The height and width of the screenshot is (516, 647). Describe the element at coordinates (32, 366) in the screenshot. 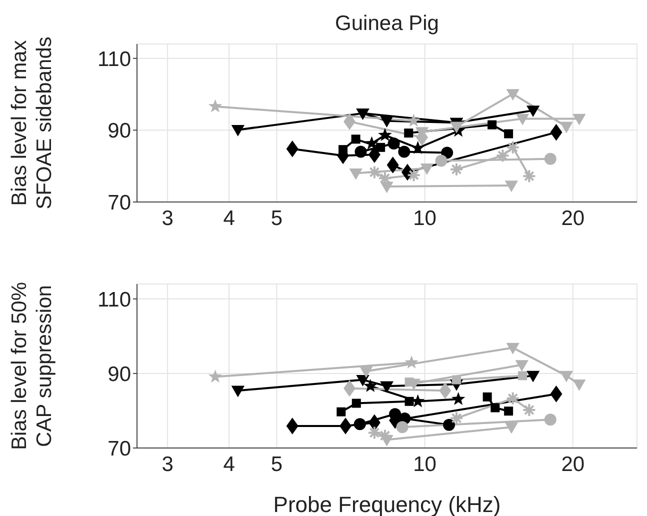

I see `y-axis-title: Bias level for 50% CAP suppression` at that location.